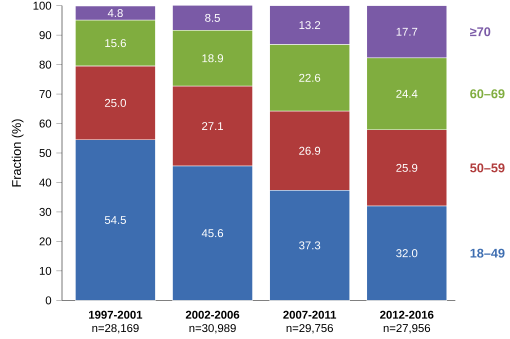 Image resolution: width=510 pixels, height=339 pixels. What do you see at coordinates (407, 32) in the screenshot?
I see `data-label: 17.7` at bounding box center [407, 32].